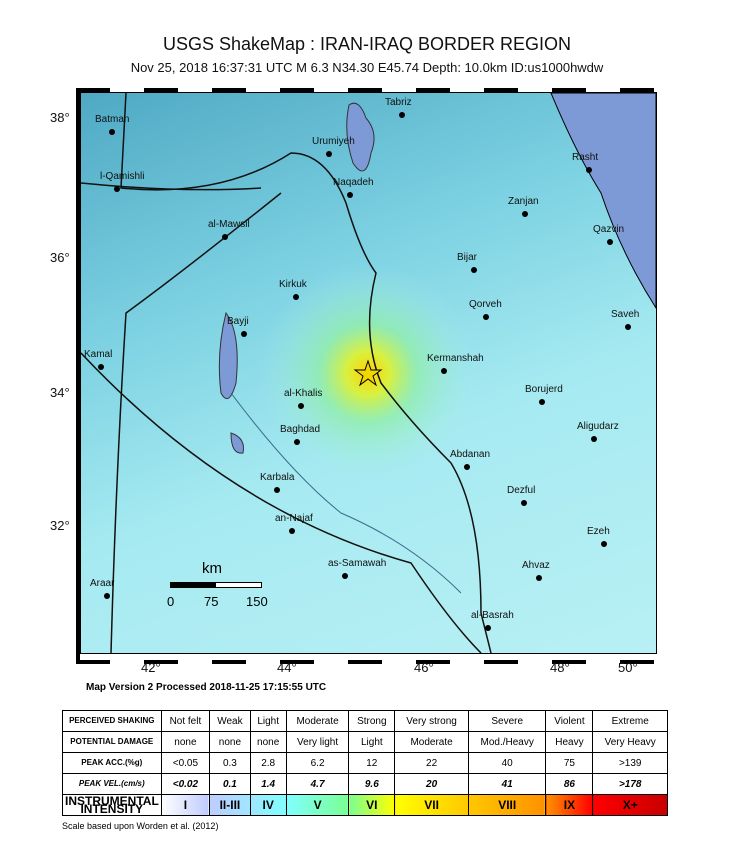  What do you see at coordinates (229, 224) in the screenshot?
I see `city-label: al-Mawsil` at bounding box center [229, 224].